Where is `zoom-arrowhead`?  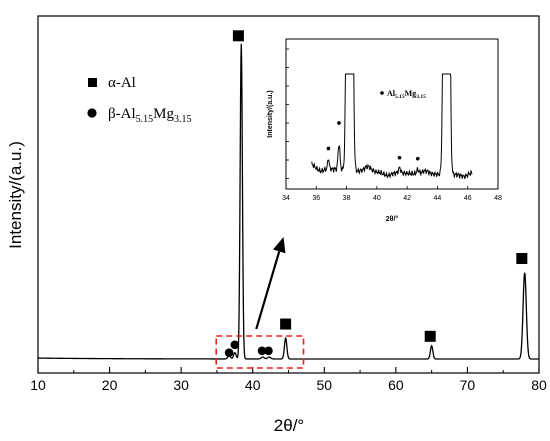
zoom-arrowhead is located at coordinates (279, 245).